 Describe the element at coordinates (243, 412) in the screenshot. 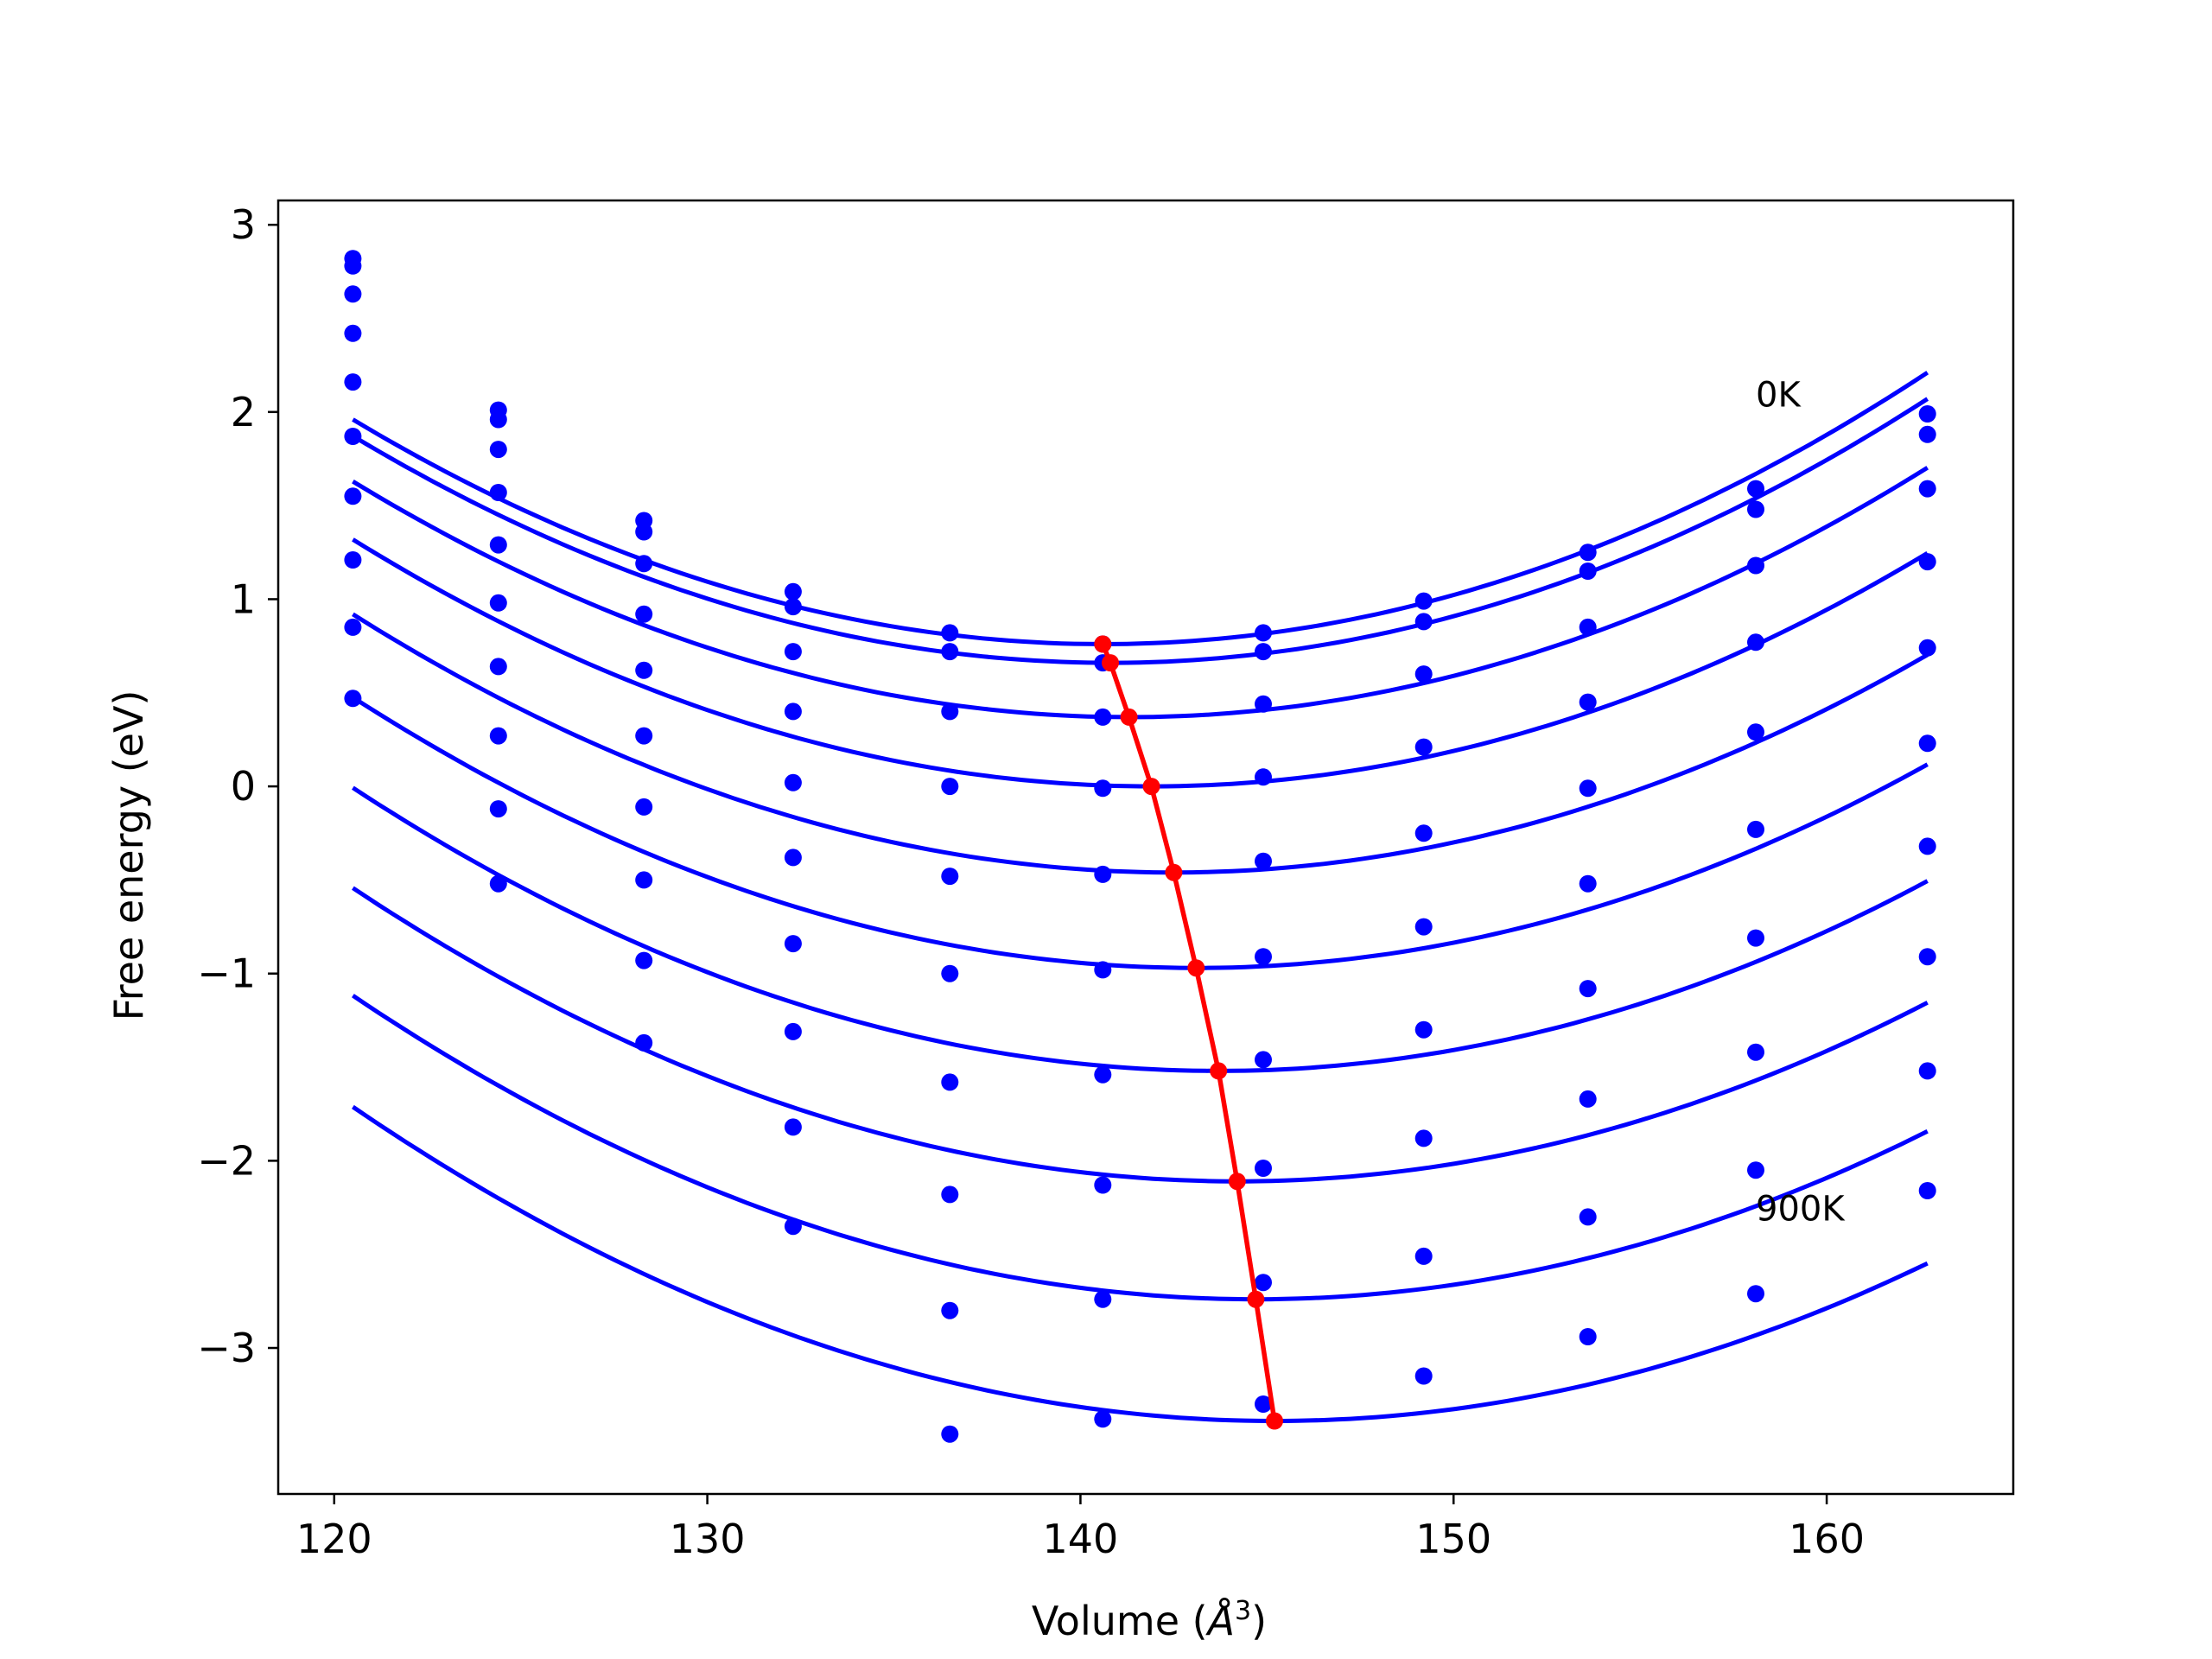

I see `y-tick-label-2: 2` at that location.